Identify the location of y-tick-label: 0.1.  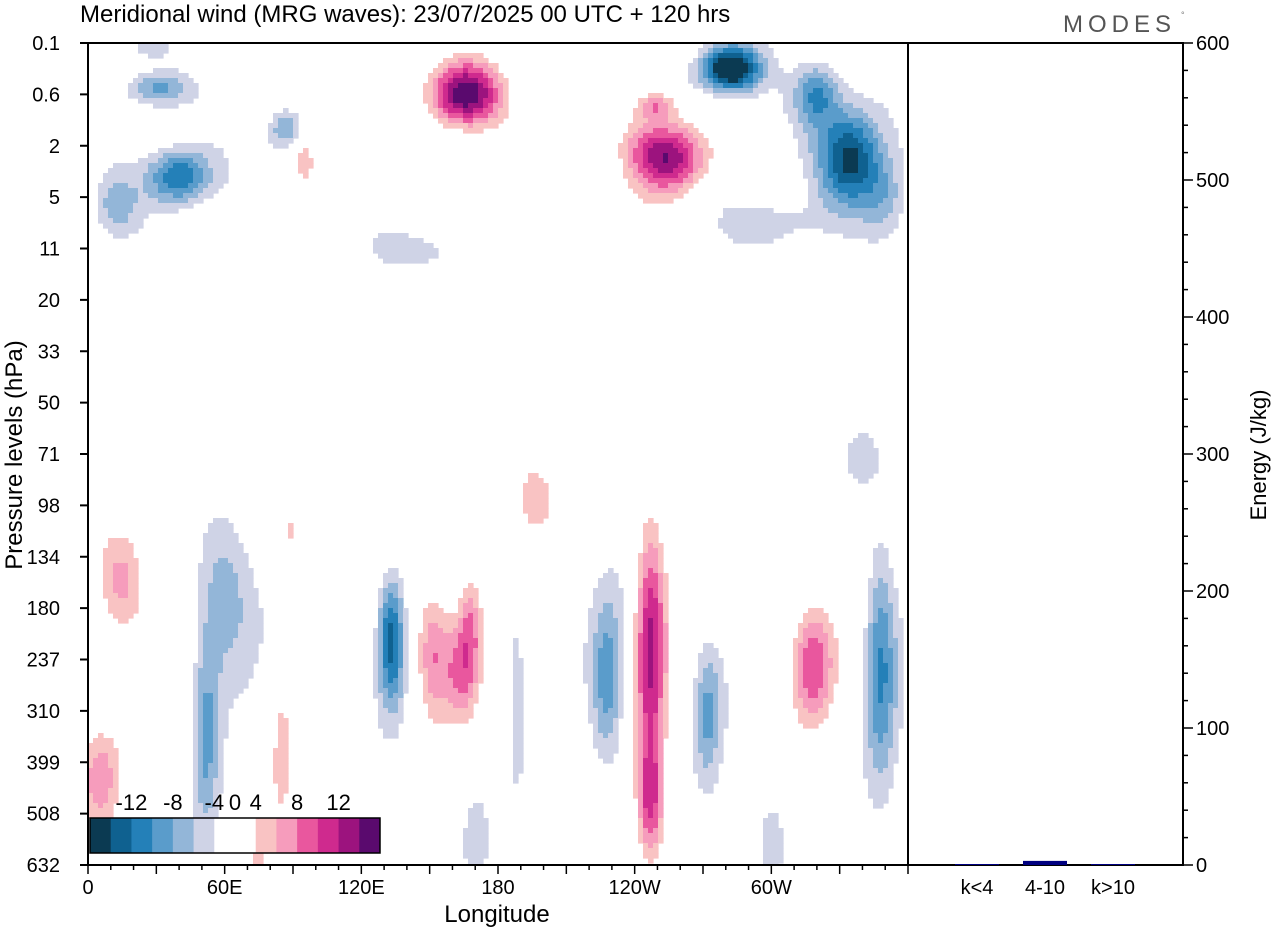
(46, 44).